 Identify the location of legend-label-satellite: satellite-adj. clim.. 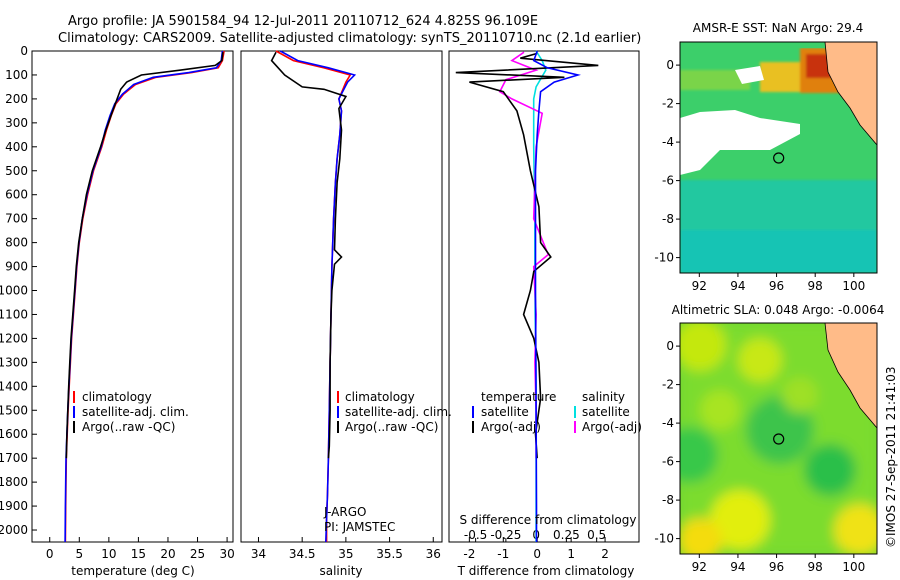
(398, 412).